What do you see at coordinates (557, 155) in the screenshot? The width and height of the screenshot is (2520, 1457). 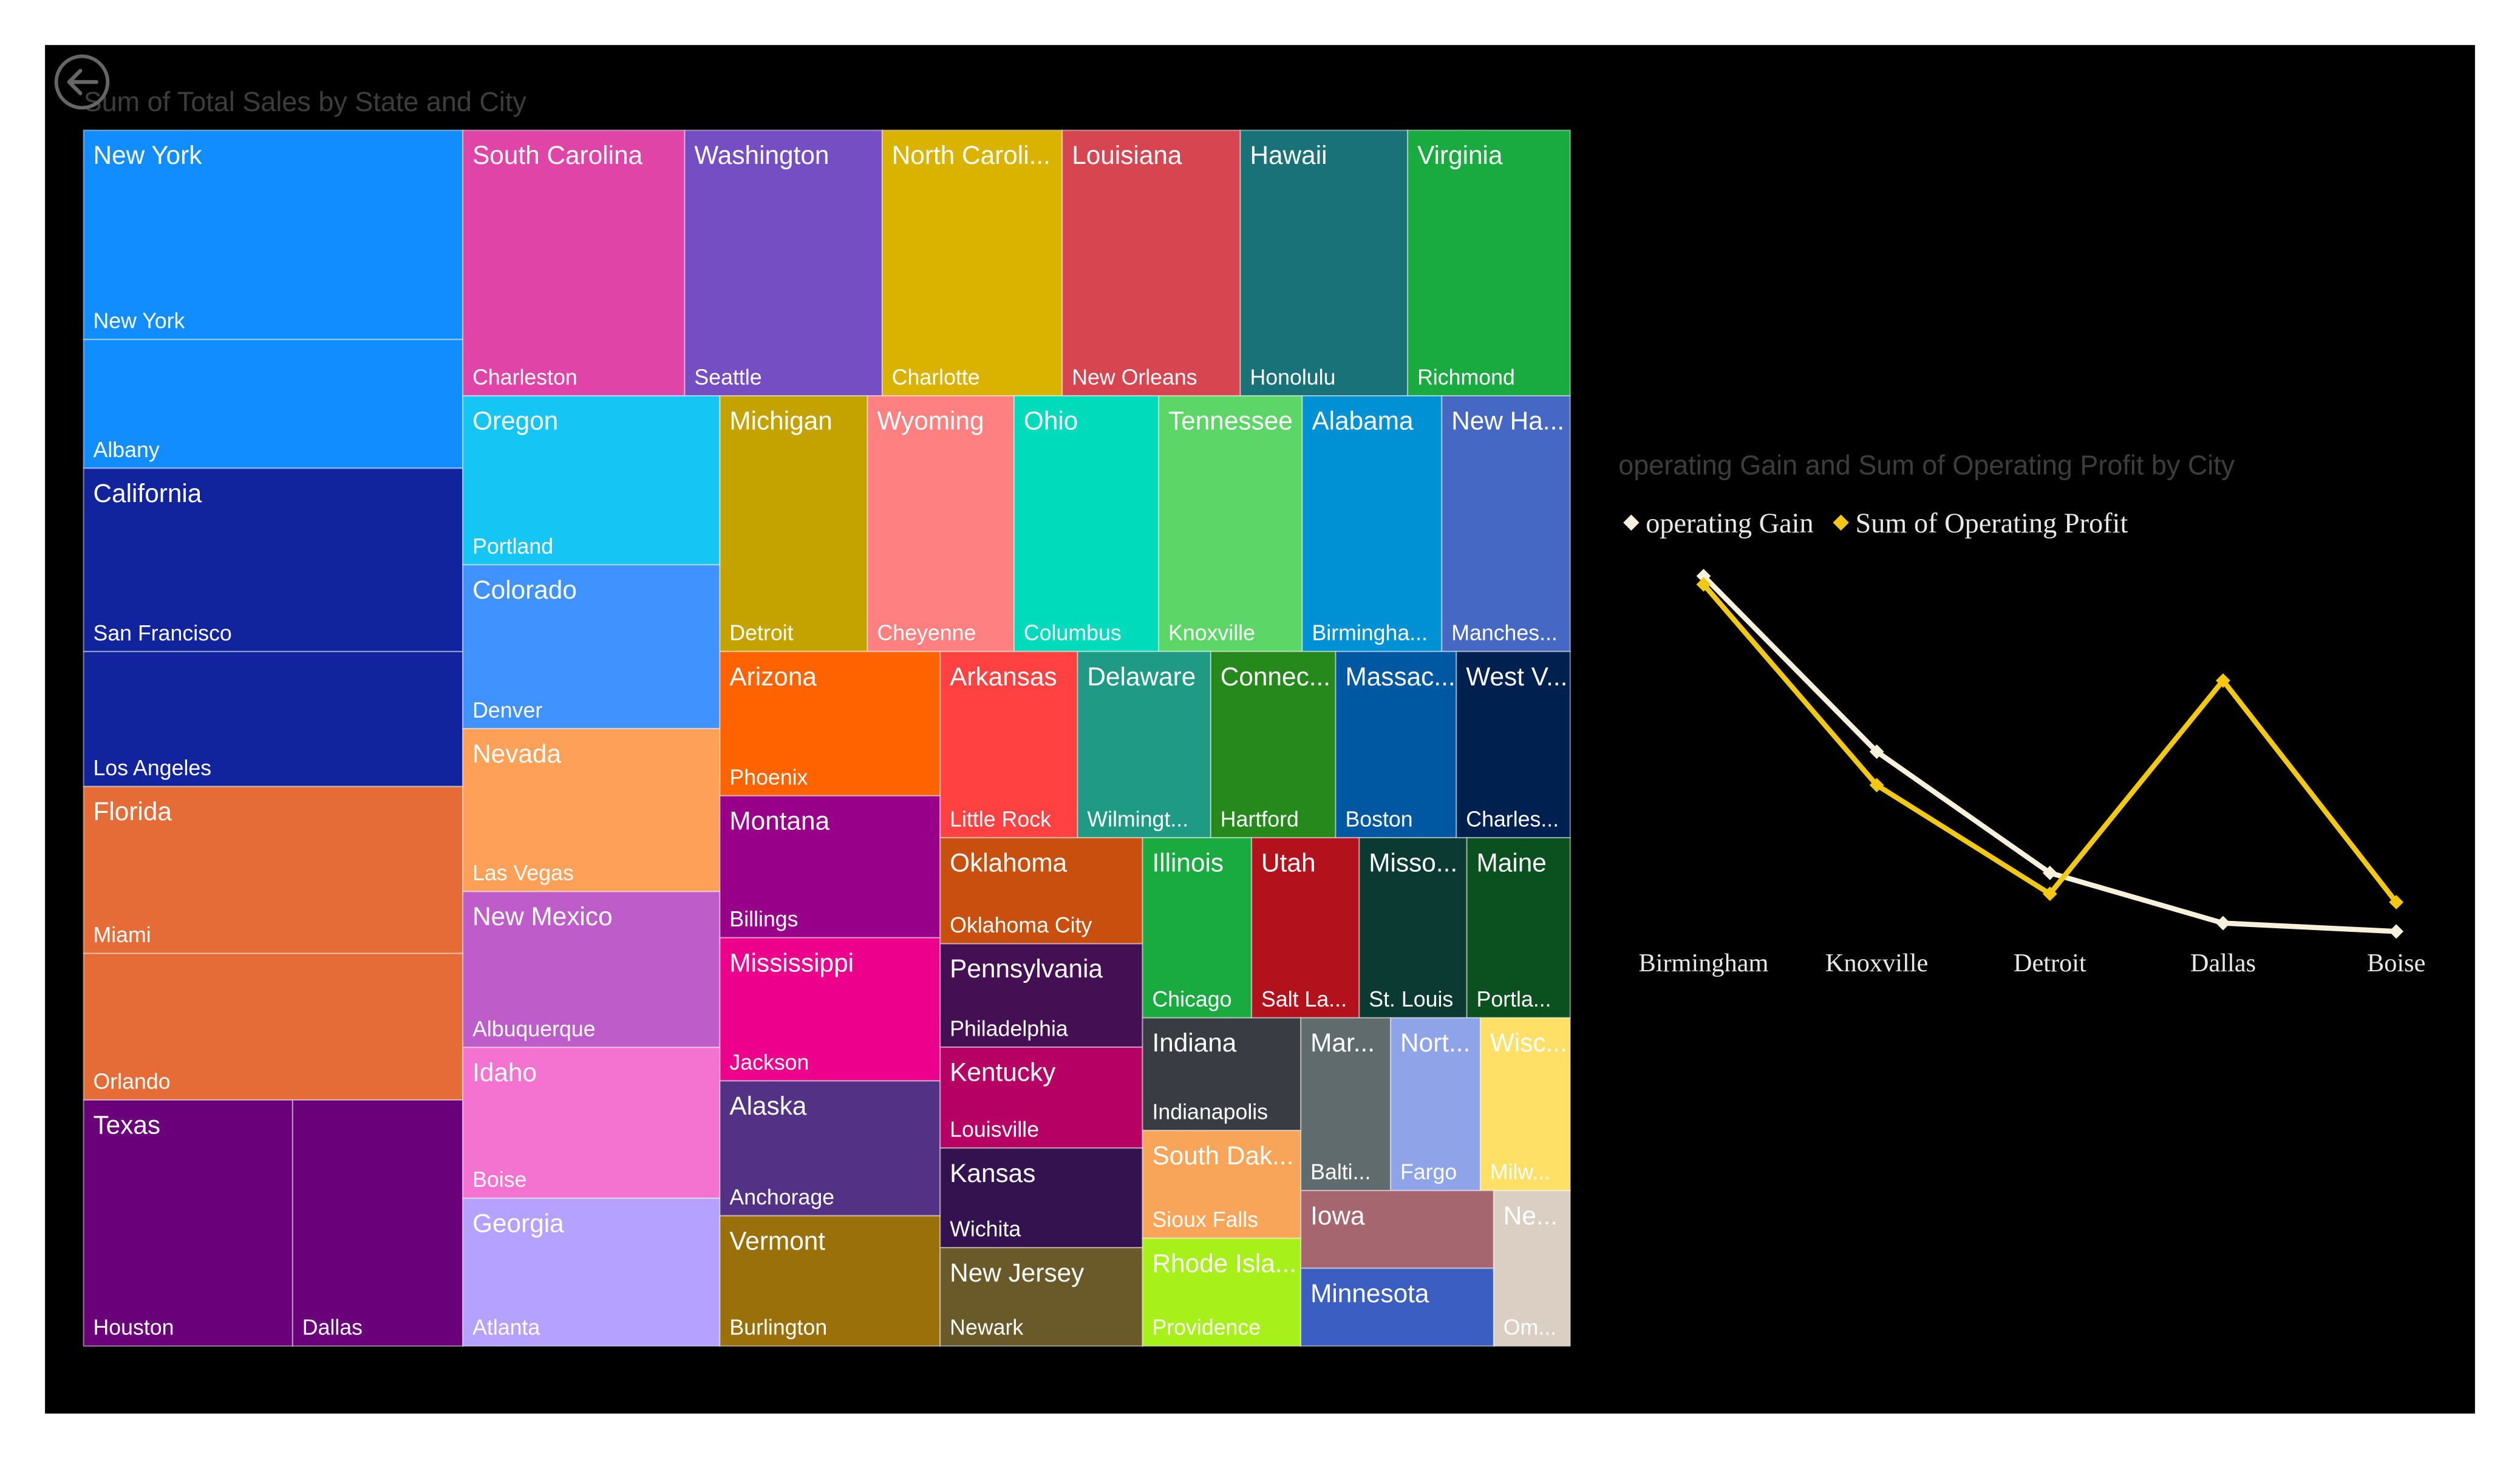 I see `state-label: South Carolina` at bounding box center [557, 155].